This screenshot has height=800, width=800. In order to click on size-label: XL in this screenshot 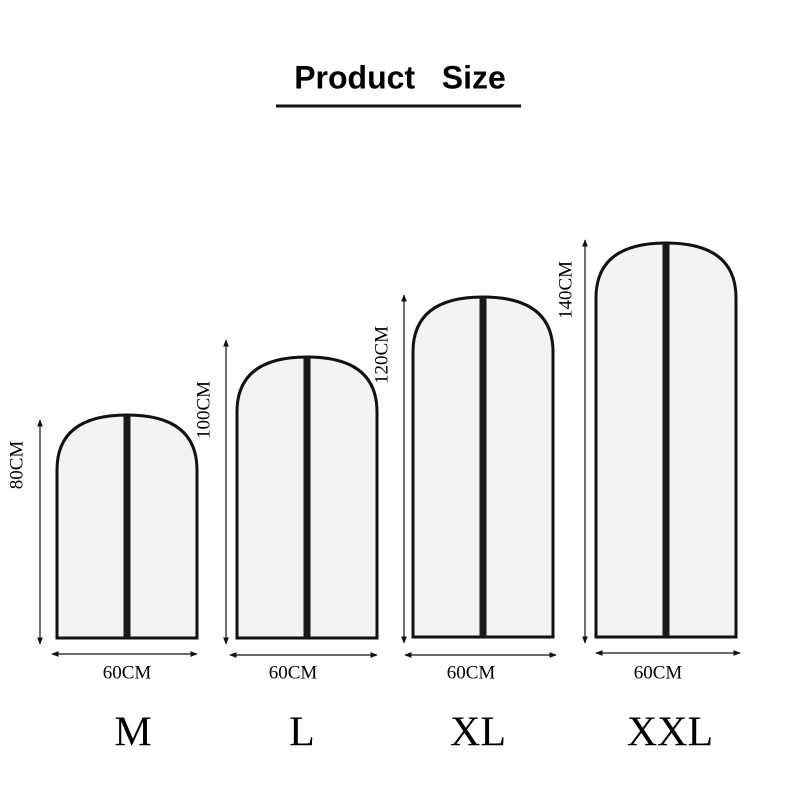, I will do `click(478, 733)`.